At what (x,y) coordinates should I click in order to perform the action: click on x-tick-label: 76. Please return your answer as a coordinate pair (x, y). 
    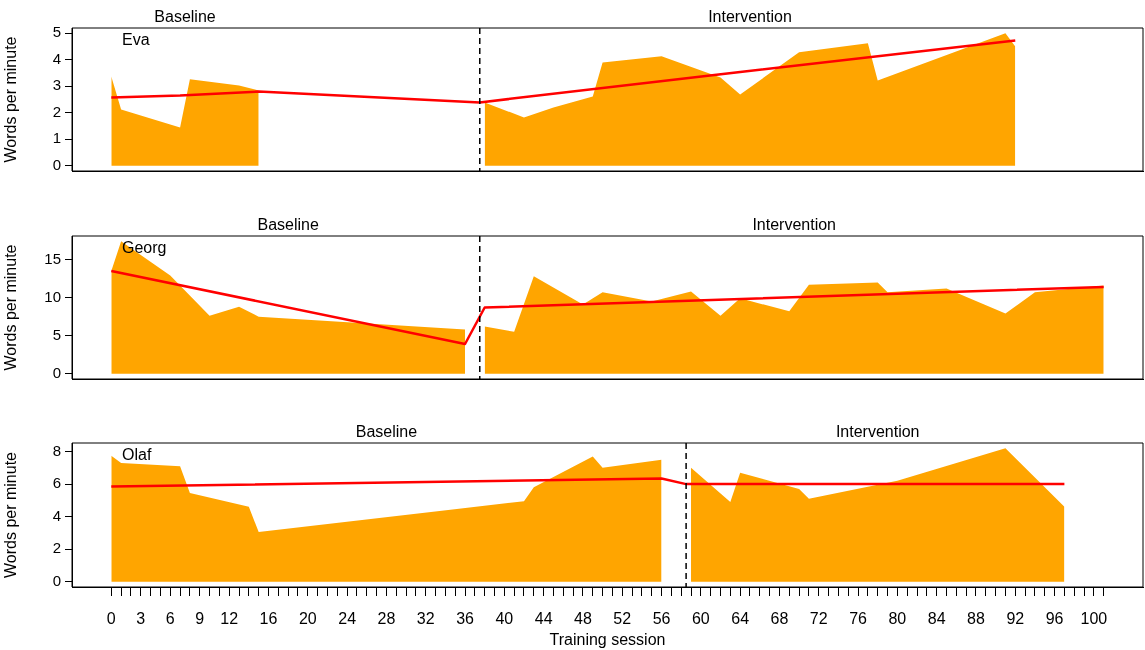
    Looking at the image, I should click on (858, 619).